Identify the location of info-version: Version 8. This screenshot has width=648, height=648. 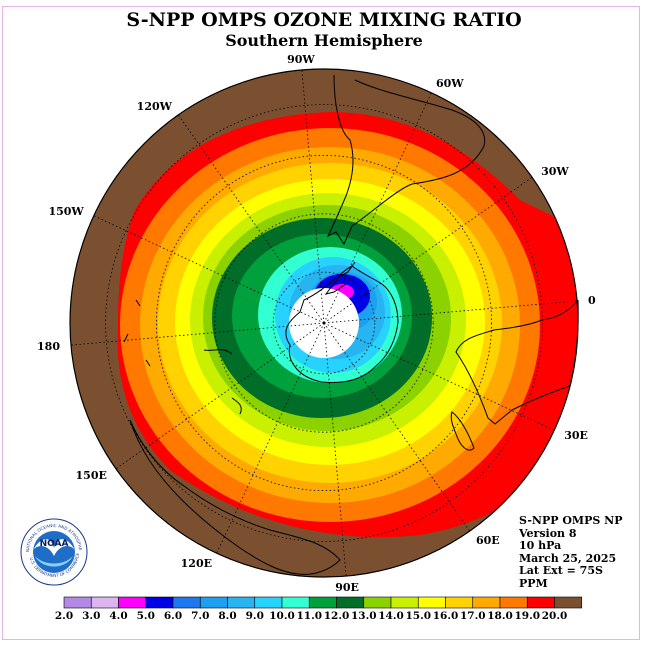
(548, 533).